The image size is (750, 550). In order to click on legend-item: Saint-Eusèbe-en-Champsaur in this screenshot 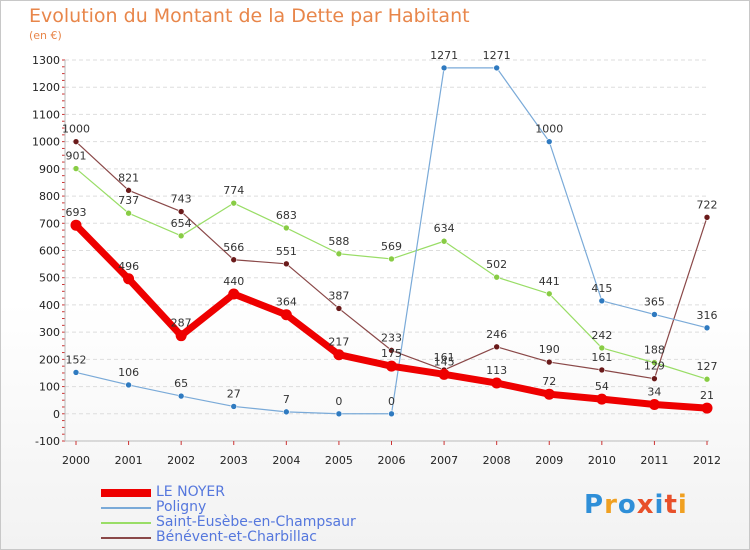, I will do `click(228, 522)`.